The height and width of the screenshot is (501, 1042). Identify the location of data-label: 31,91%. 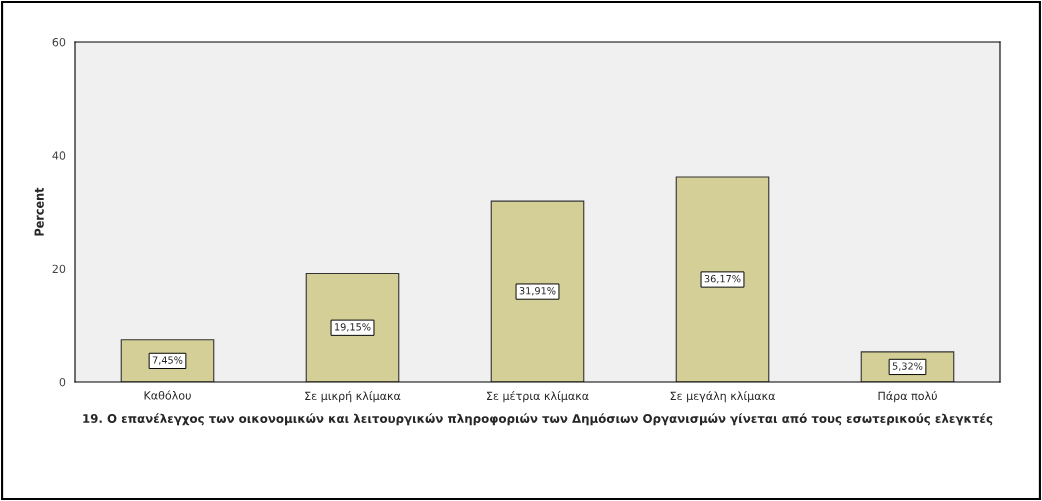
(537, 291).